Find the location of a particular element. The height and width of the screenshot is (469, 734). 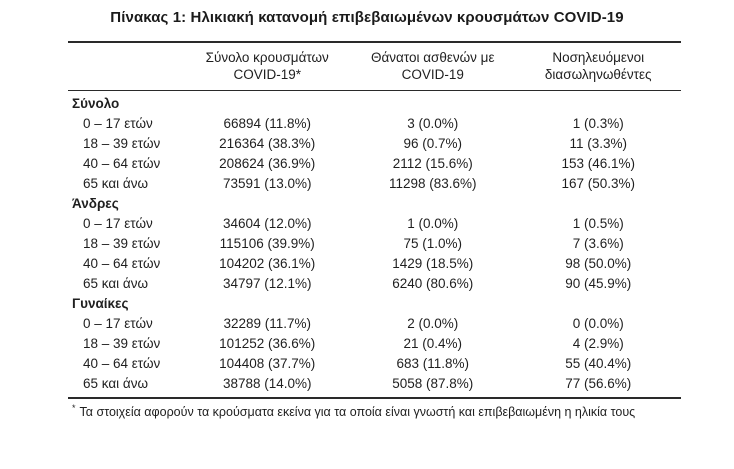

col-header-line: Θάνατοι ασθενών με is located at coordinates (432, 57).